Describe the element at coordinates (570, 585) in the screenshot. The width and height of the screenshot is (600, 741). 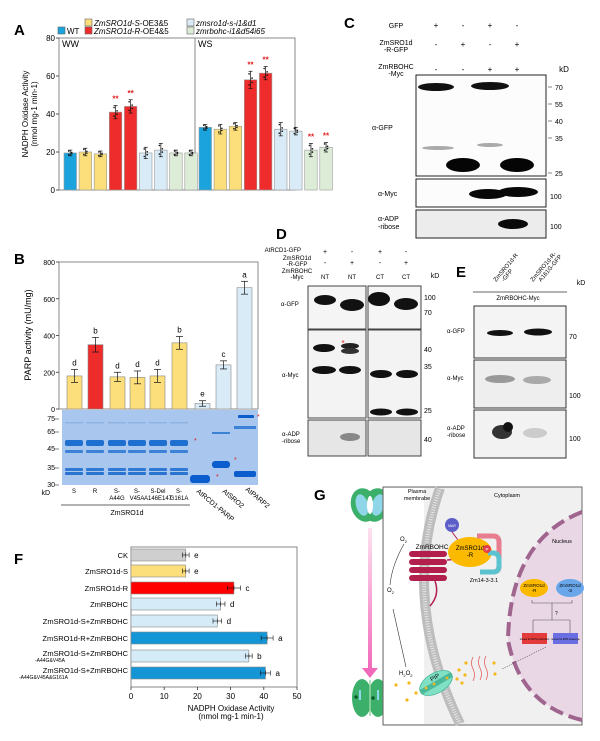
I see `nuclear-sro-s-label: ZmSRO1d` at that location.